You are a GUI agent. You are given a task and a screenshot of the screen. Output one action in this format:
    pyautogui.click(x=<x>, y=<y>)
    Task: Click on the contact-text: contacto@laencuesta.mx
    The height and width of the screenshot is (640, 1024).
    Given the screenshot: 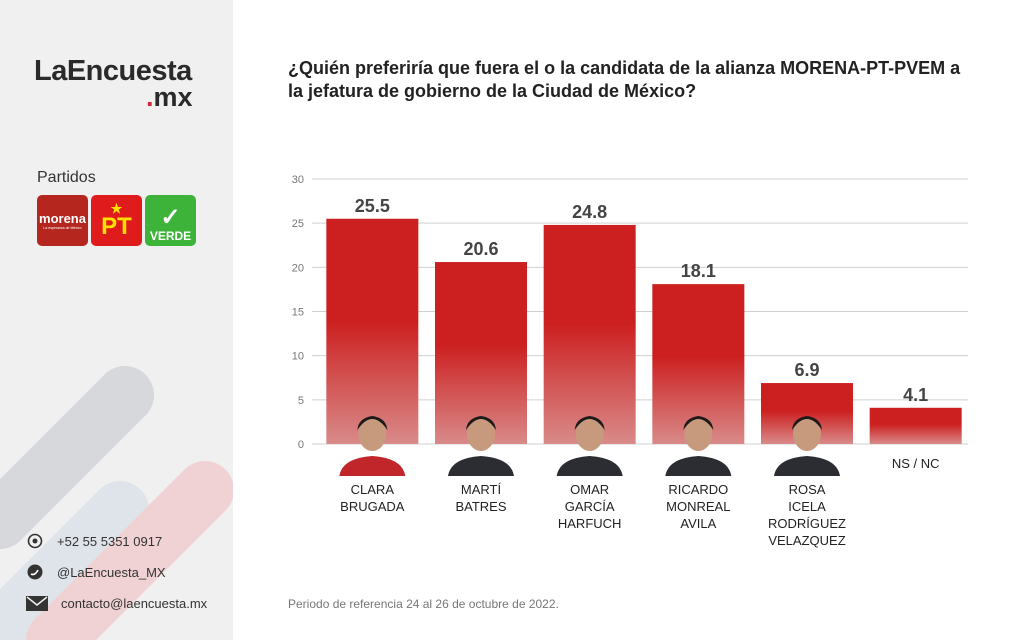 What is the action you would take?
    pyautogui.click(x=134, y=603)
    